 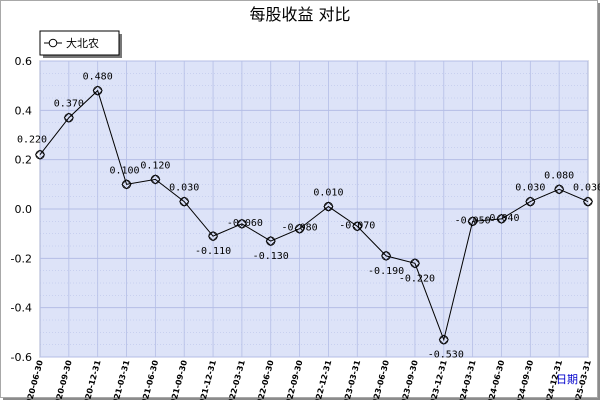 I want to click on data-label: -0.080, so click(x=300, y=228).